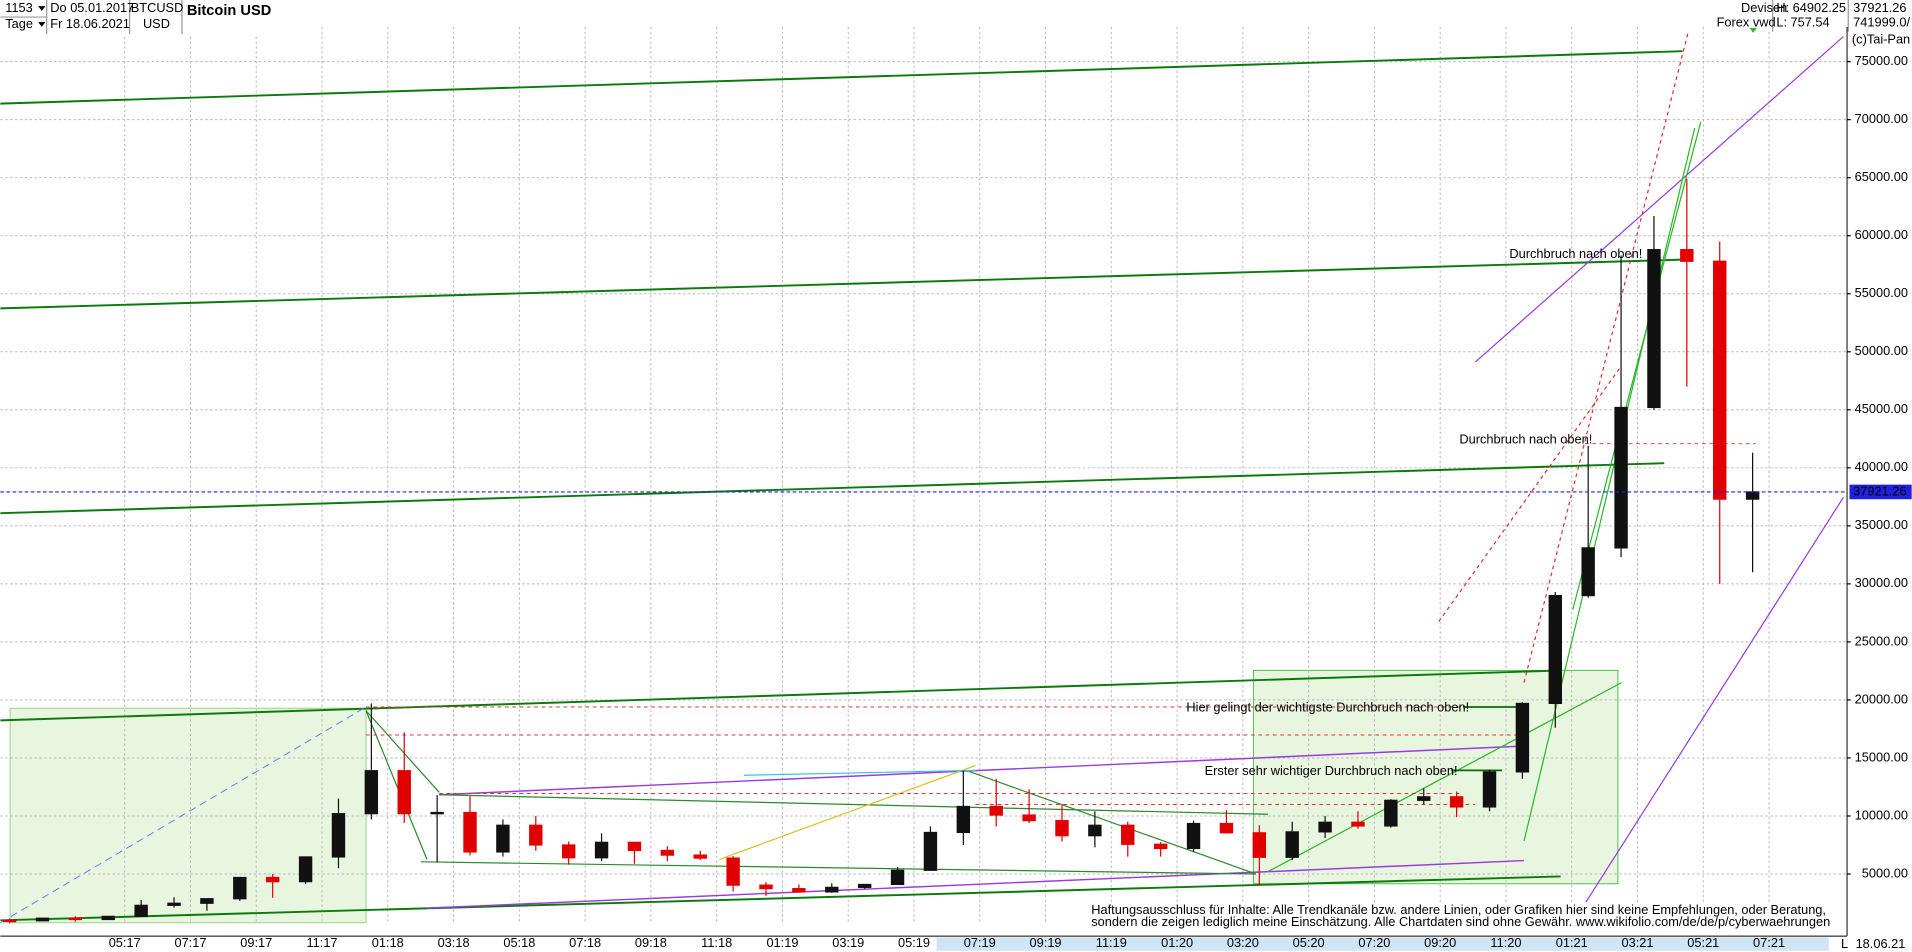 This screenshot has height=952, width=1912. I want to click on x-tick-label: 11:20, so click(1505, 942).